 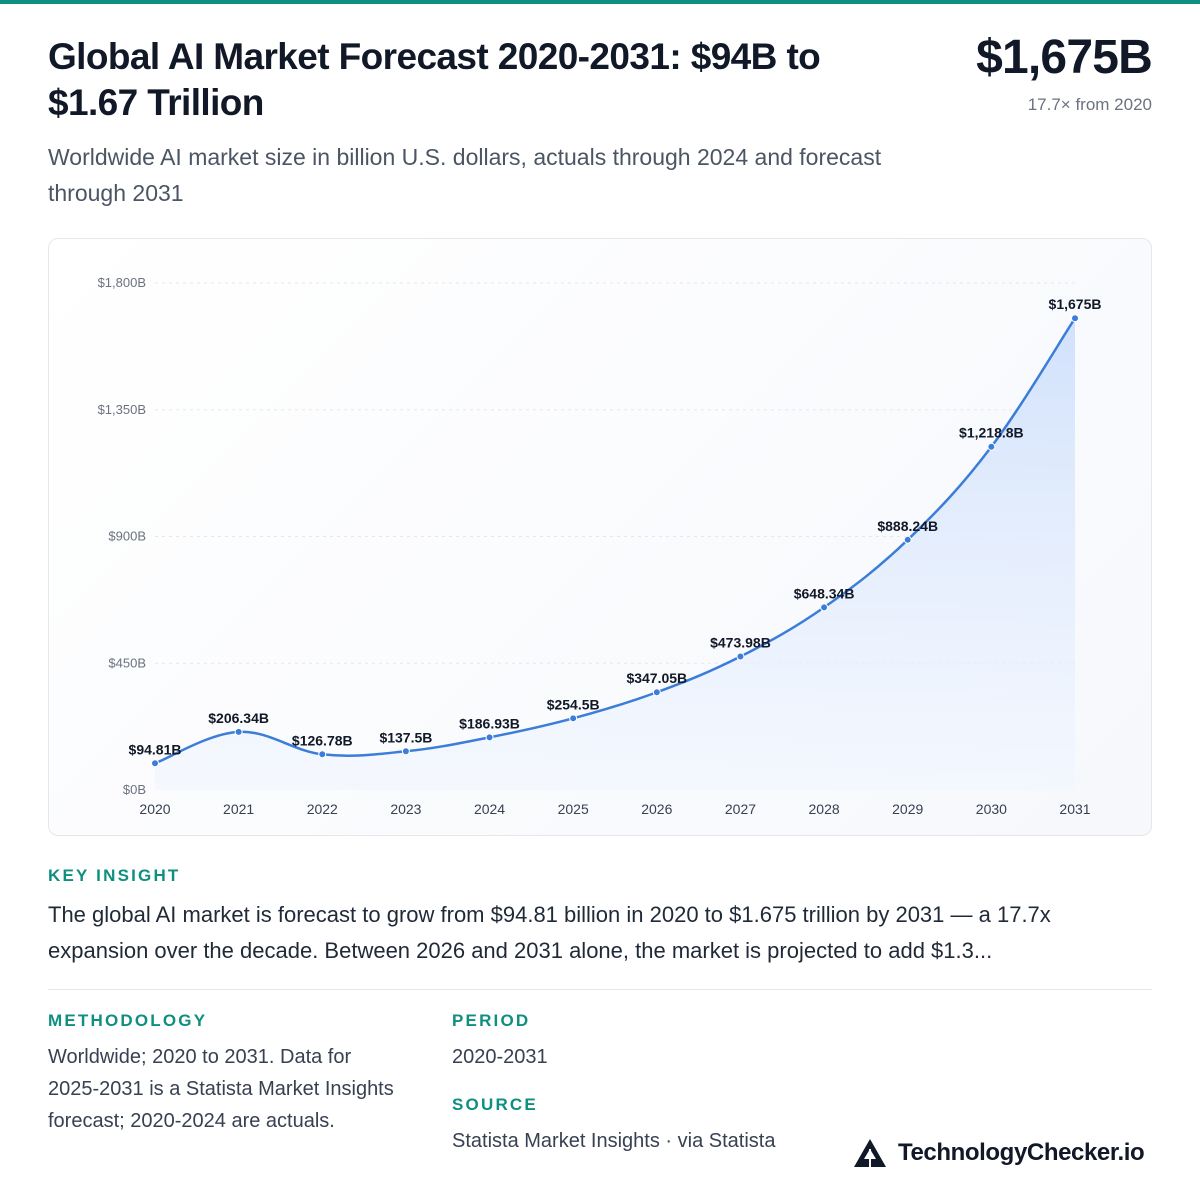 What do you see at coordinates (870, 1153) in the screenshot?
I see `triangle-logo-icon` at bounding box center [870, 1153].